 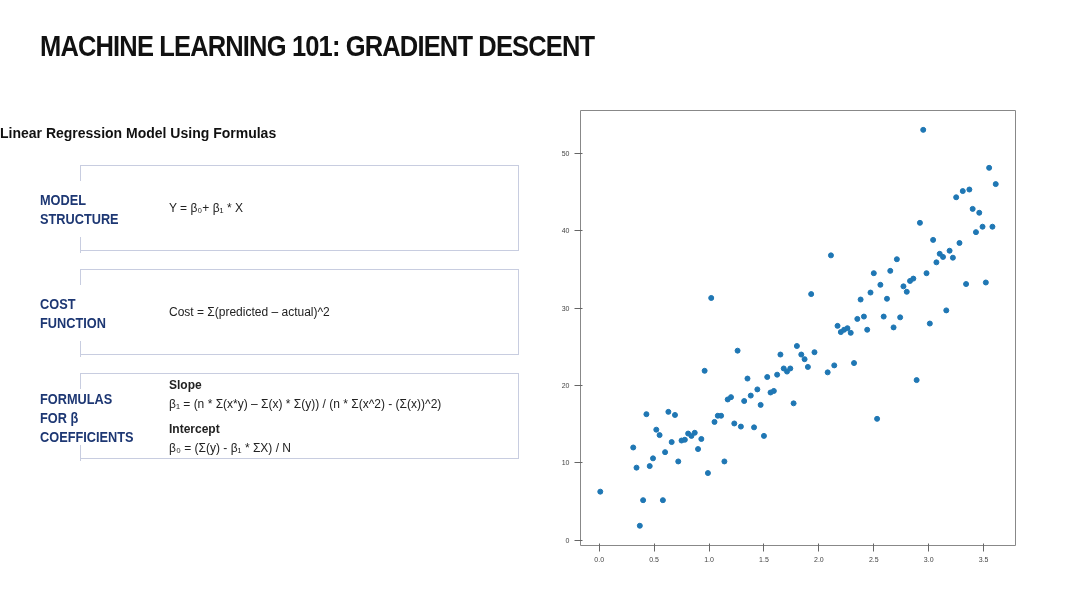 I want to click on text: Linear Regression Model Using Formulas, so click(x=138, y=133).